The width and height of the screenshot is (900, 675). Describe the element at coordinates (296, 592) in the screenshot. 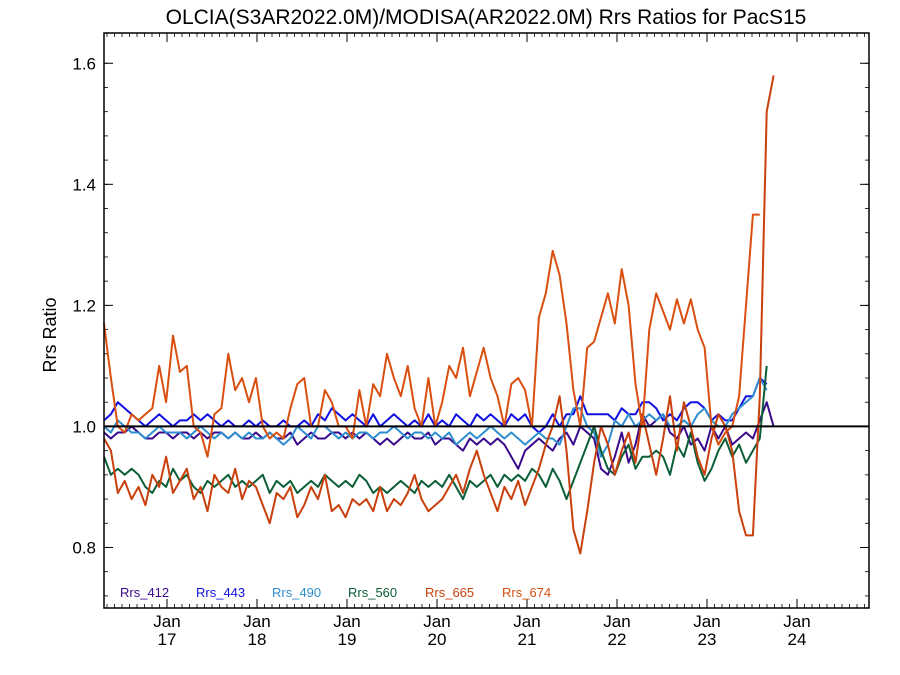

I see `legend-label-rrs_490: Rrs_490` at that location.